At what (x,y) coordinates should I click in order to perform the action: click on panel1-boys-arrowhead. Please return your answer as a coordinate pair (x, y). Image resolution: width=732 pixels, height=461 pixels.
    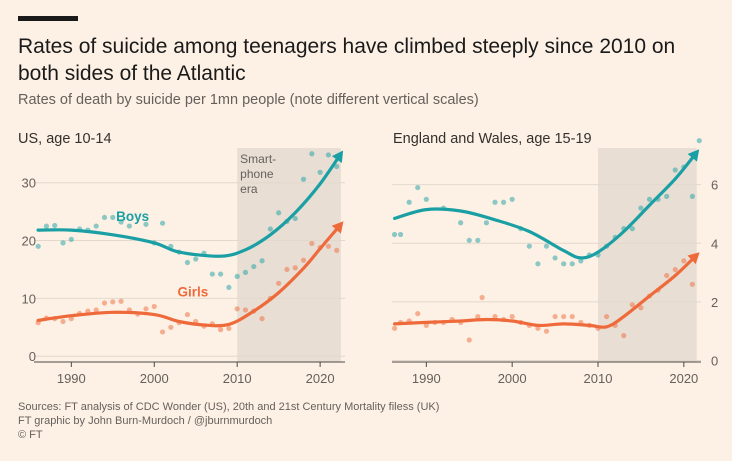
    Looking at the image, I should click on (337, 156).